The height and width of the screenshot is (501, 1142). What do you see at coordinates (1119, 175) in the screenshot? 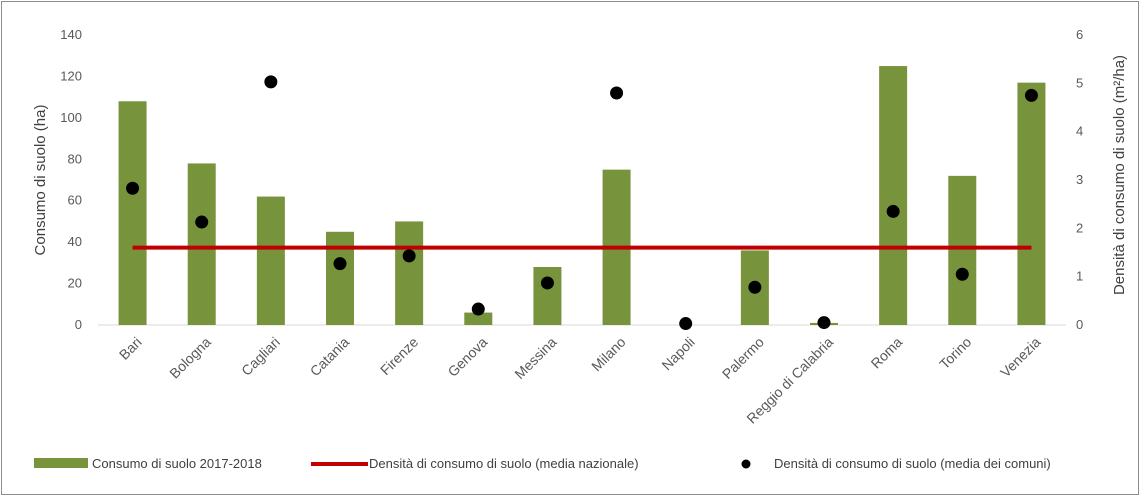
I see `y2-axis-title: Densità di consumo di suolo (m²/ha)` at bounding box center [1119, 175].